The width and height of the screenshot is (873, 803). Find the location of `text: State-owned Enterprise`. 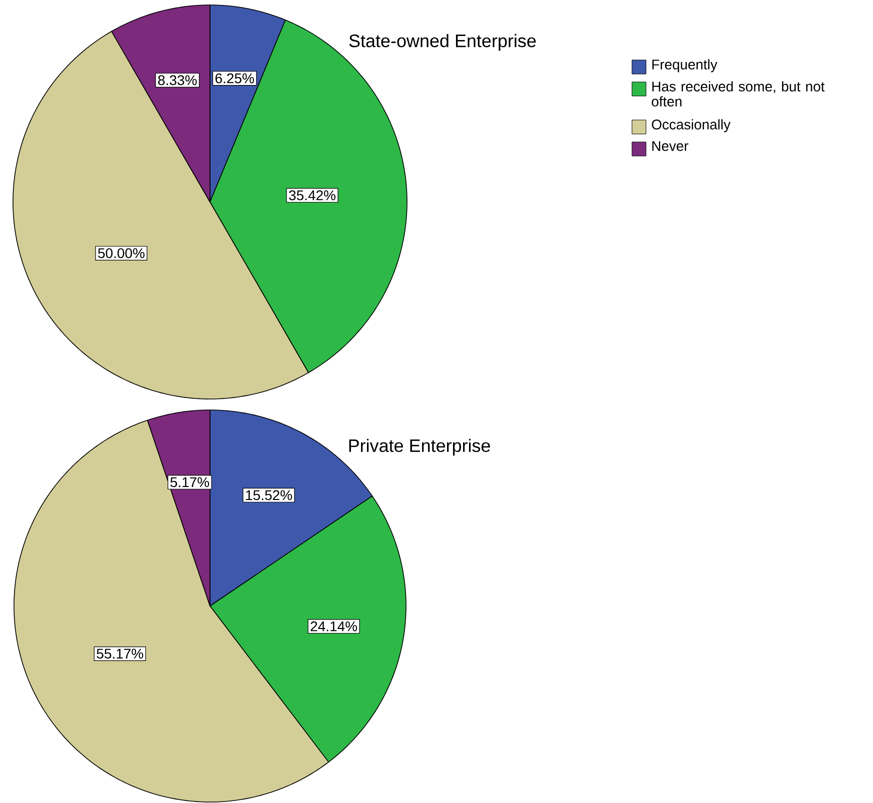

text: State-owned Enterprise is located at coordinates (442, 42).